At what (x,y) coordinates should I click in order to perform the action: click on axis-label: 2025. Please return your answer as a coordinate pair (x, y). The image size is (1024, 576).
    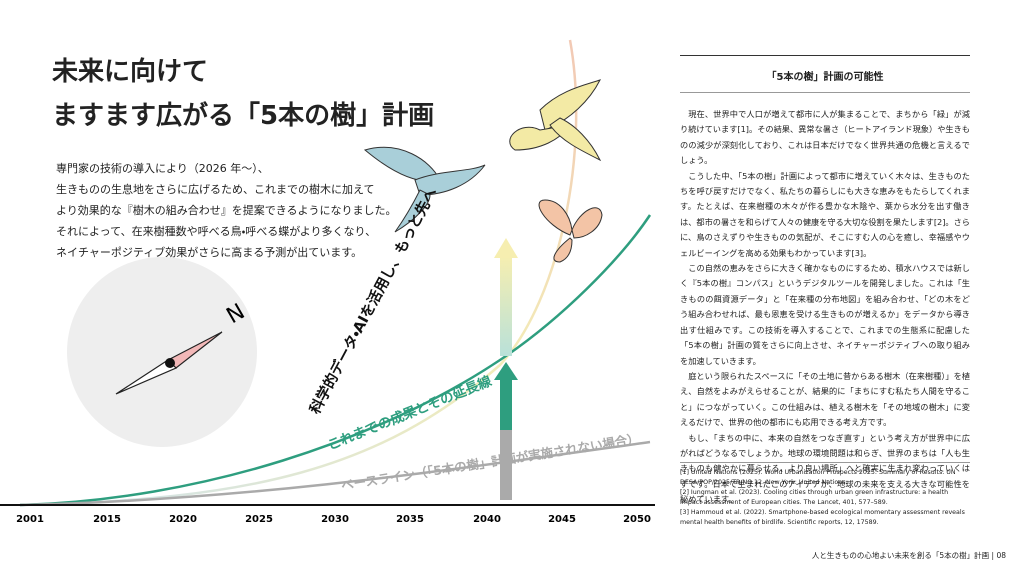
    Looking at the image, I should click on (259, 519).